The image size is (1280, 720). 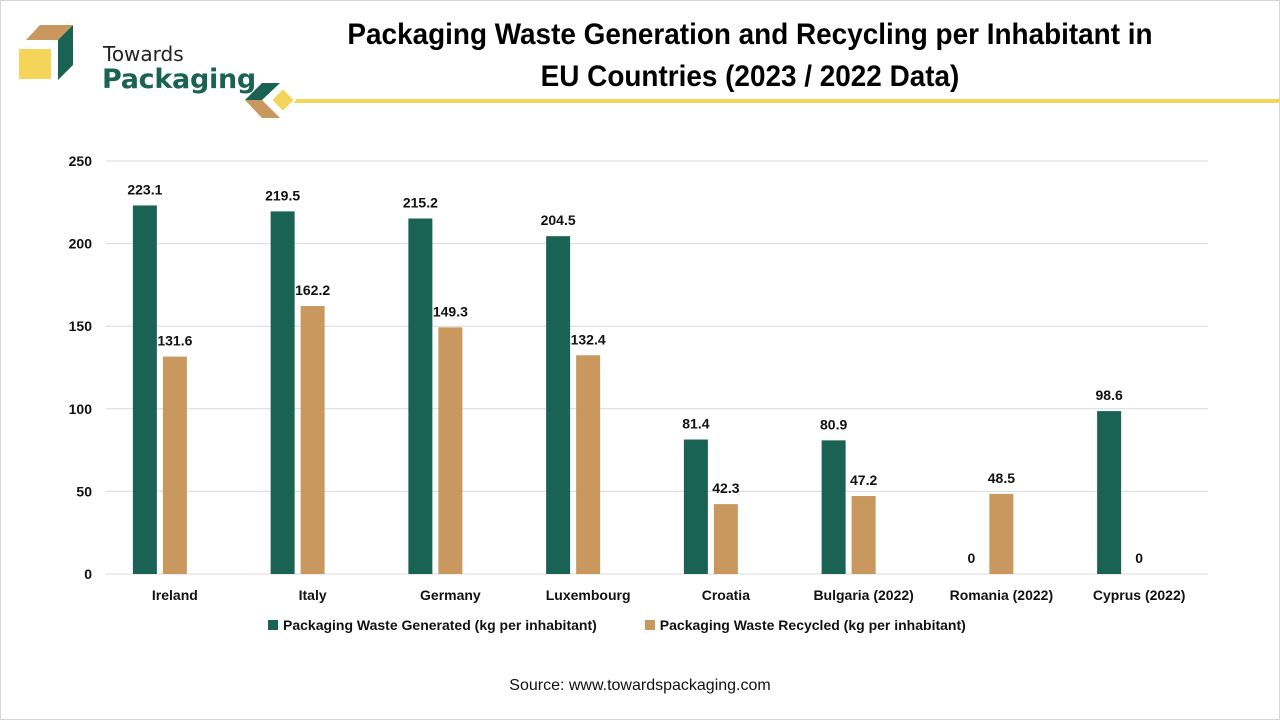 I want to click on chevron-decoration-icon, so click(x=271, y=100).